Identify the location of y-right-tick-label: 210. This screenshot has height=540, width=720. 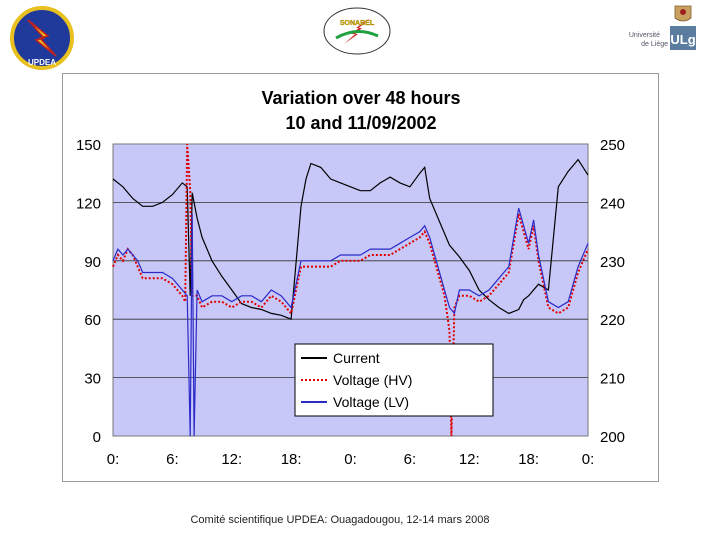
(612, 379).